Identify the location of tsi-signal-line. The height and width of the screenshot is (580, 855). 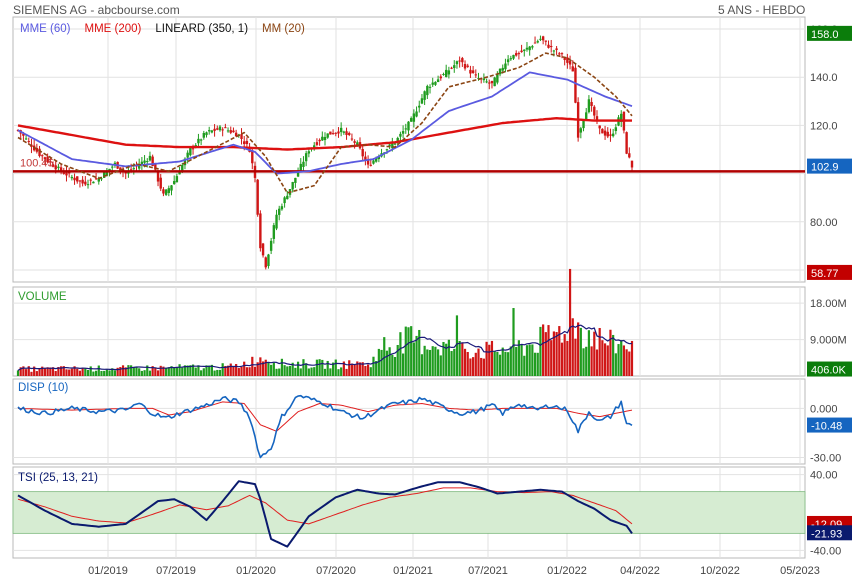
(325, 506).